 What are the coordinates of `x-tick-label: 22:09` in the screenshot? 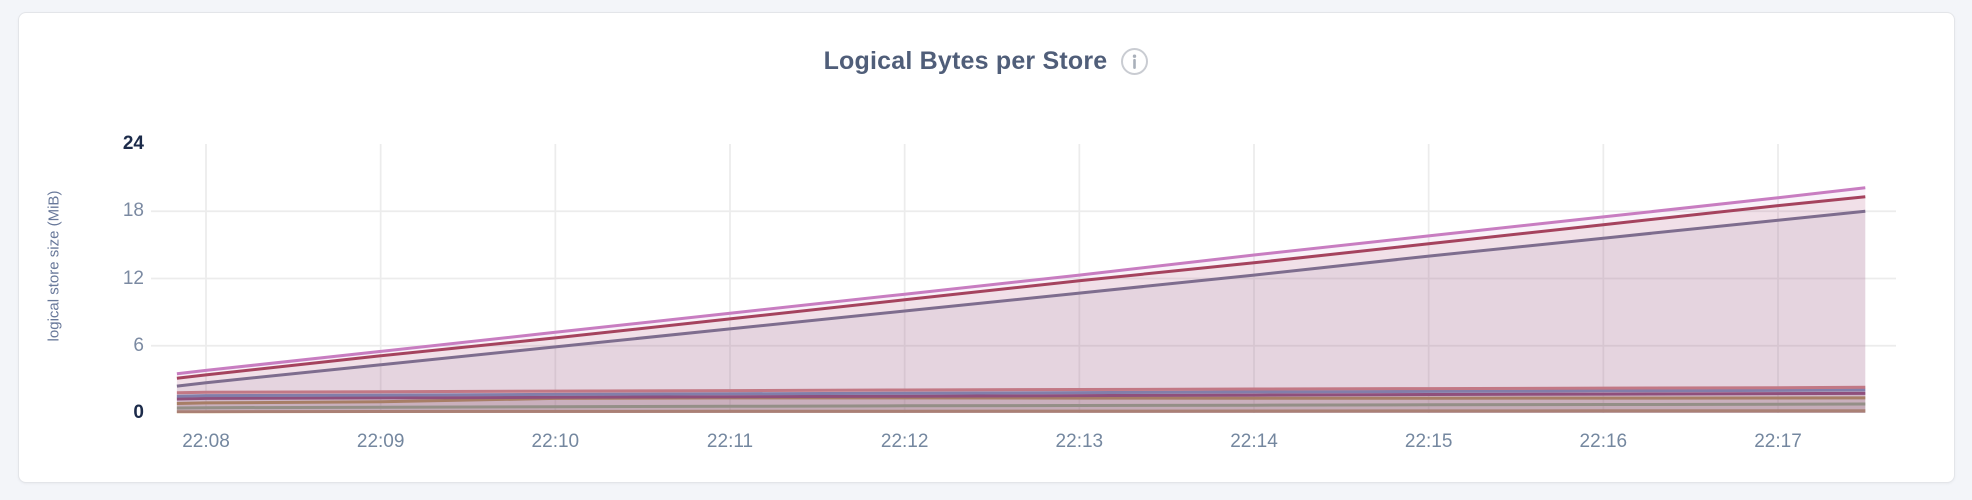 It's located at (380, 441).